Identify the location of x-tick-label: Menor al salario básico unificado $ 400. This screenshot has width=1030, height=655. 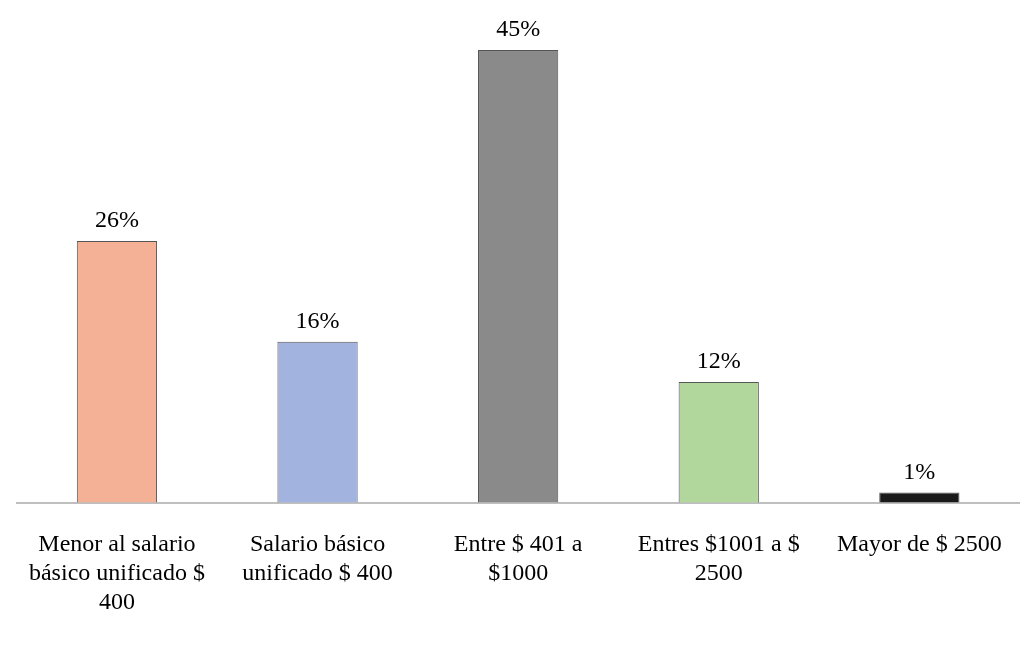
(116, 572).